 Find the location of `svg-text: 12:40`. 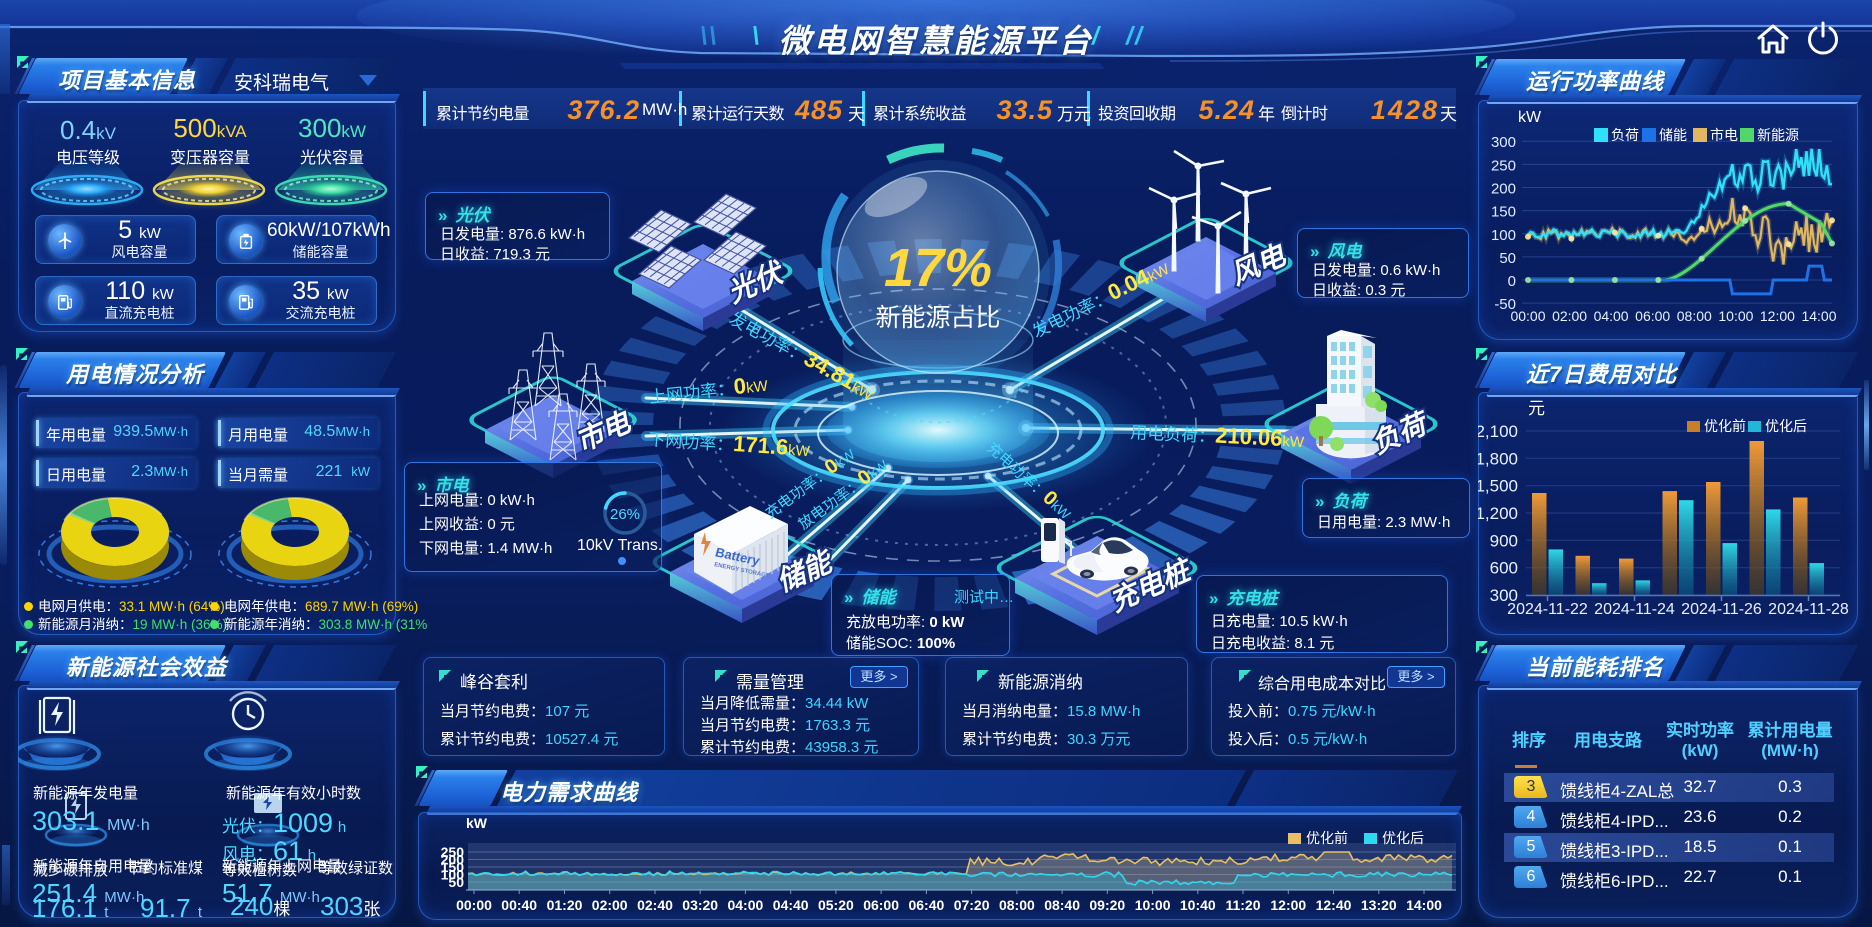

svg-text: 12:40 is located at coordinates (1334, 905).